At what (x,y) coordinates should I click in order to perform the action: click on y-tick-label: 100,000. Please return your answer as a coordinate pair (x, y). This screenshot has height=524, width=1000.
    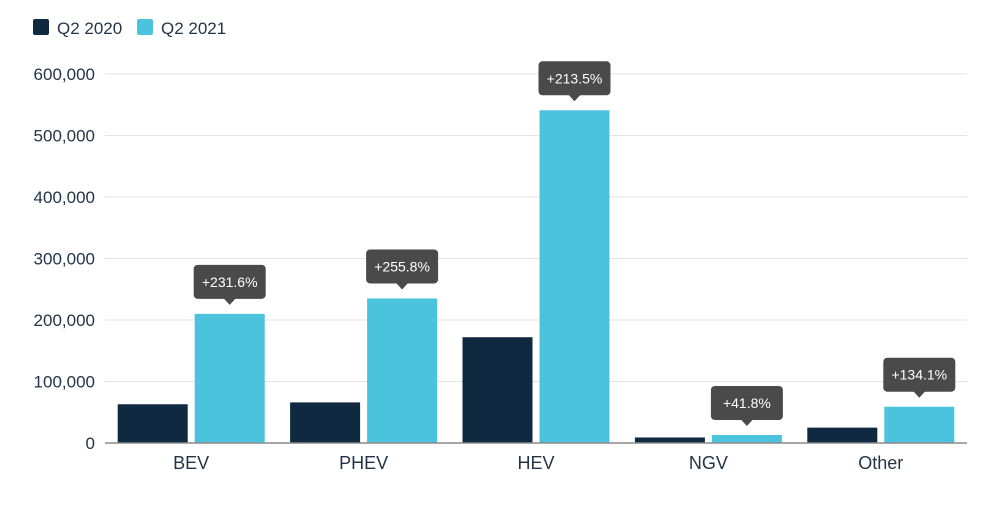
    Looking at the image, I should click on (64, 382).